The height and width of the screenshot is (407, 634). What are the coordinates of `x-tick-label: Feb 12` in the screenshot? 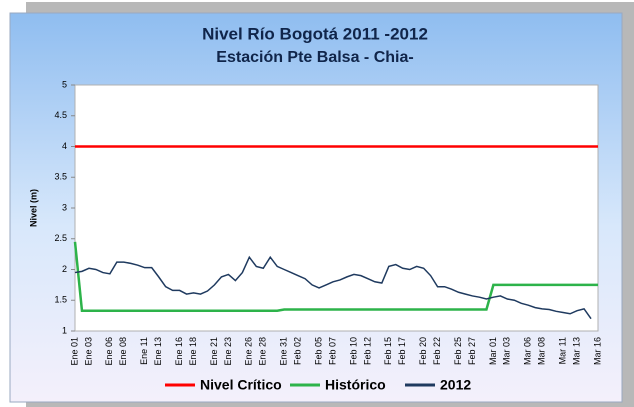 It's located at (367, 351).